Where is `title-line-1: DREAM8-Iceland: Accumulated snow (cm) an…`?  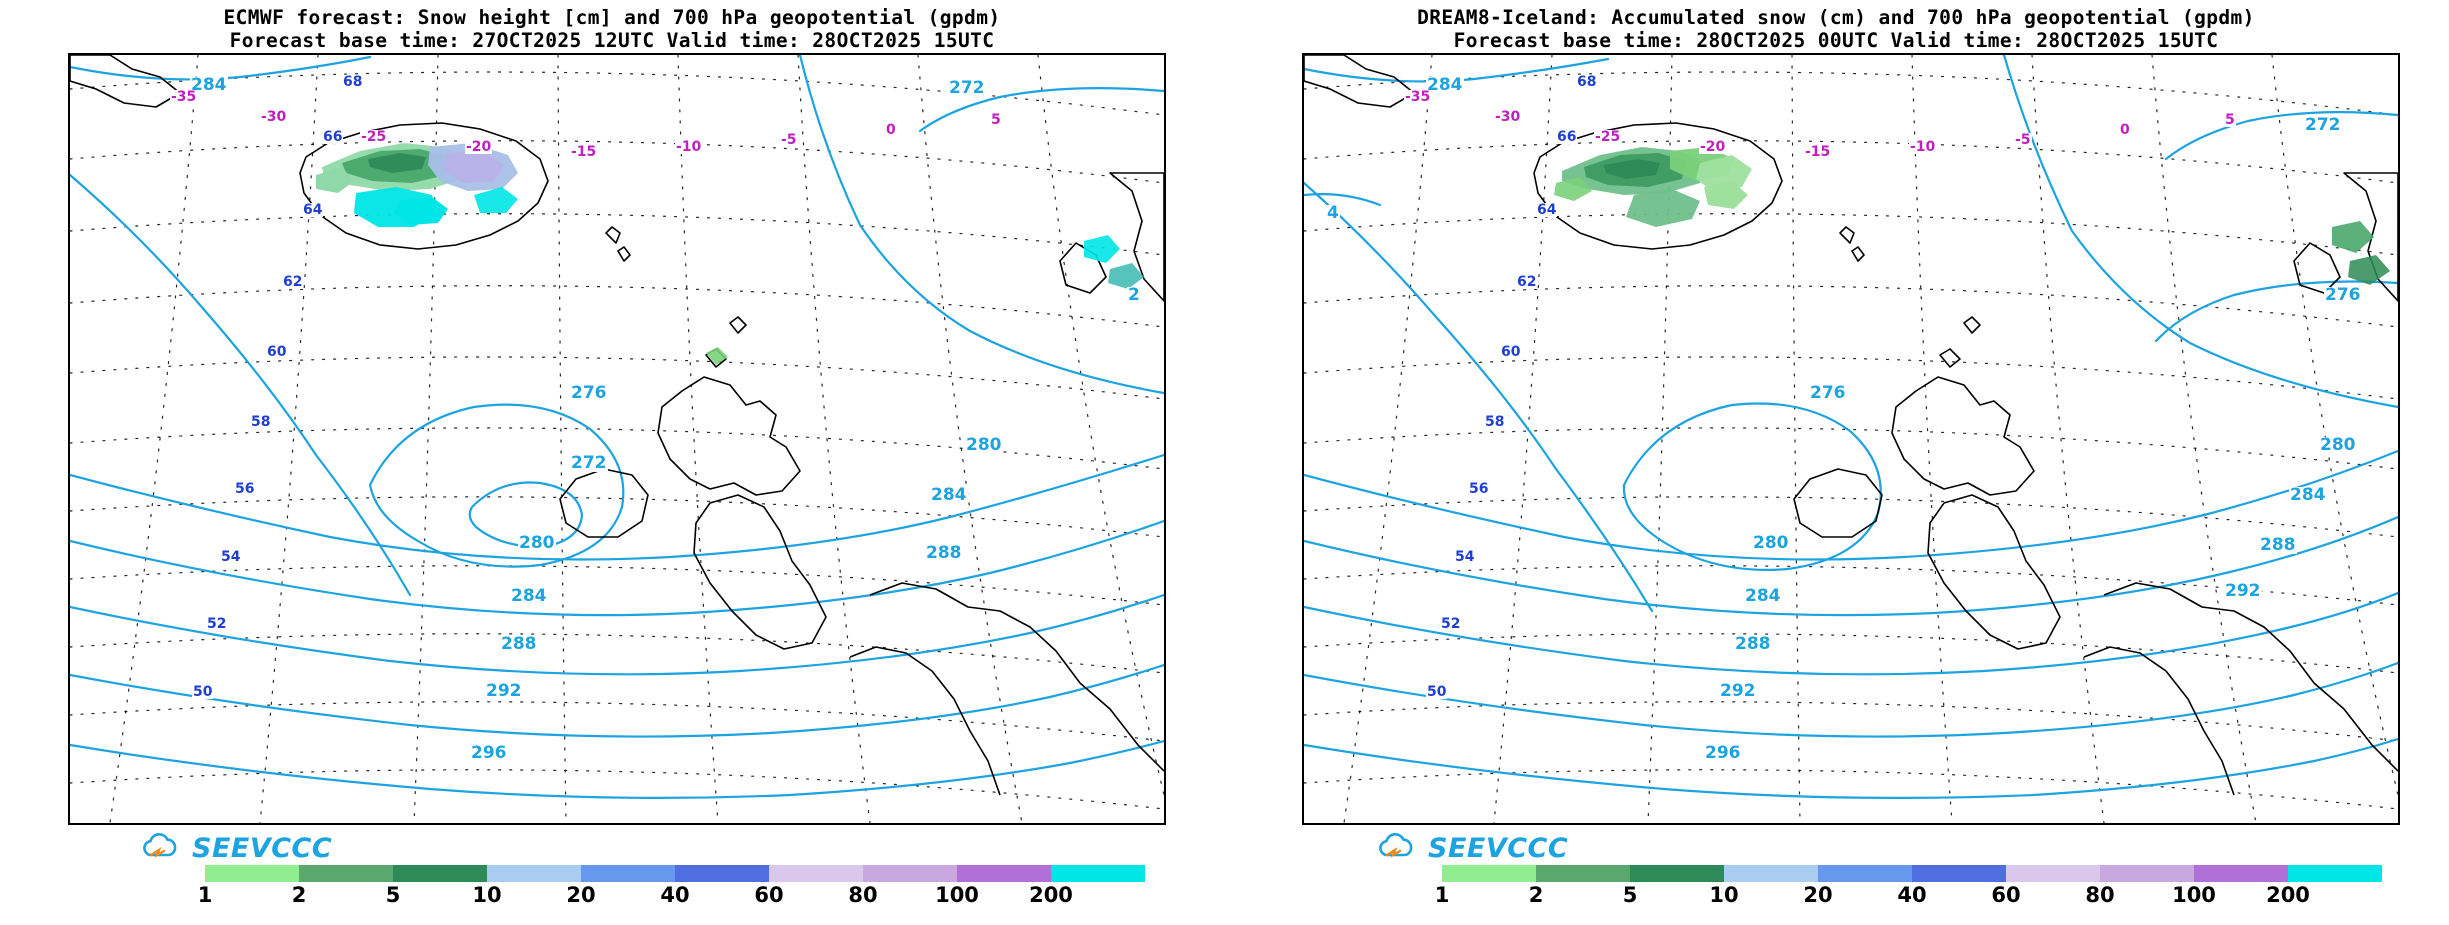
title-line-1: DREAM8-Iceland: Accumulated snow (cm) an… is located at coordinates (1836, 17).